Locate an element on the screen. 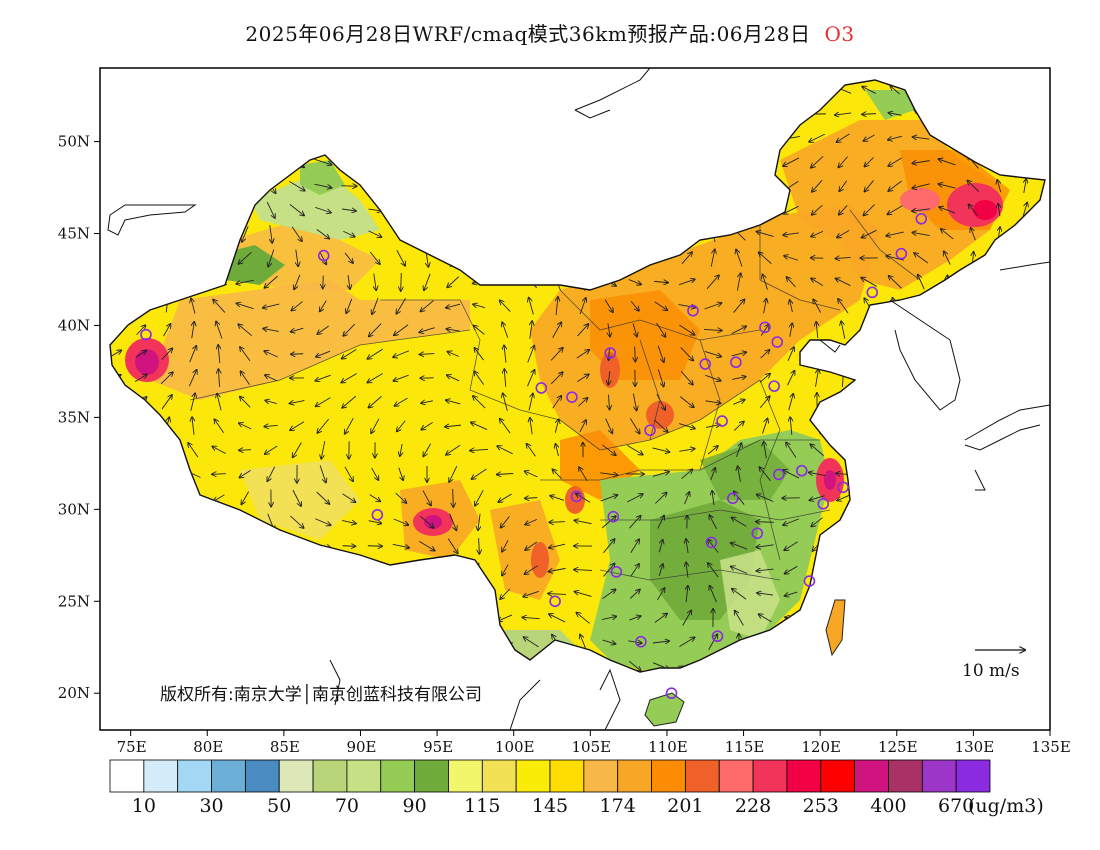  lat-tick-label: 40N is located at coordinates (74, 325).